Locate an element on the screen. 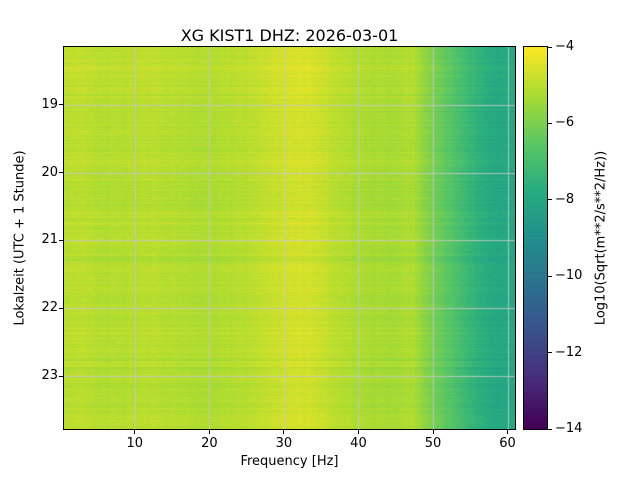  x-tick-label: 60 is located at coordinates (507, 443).